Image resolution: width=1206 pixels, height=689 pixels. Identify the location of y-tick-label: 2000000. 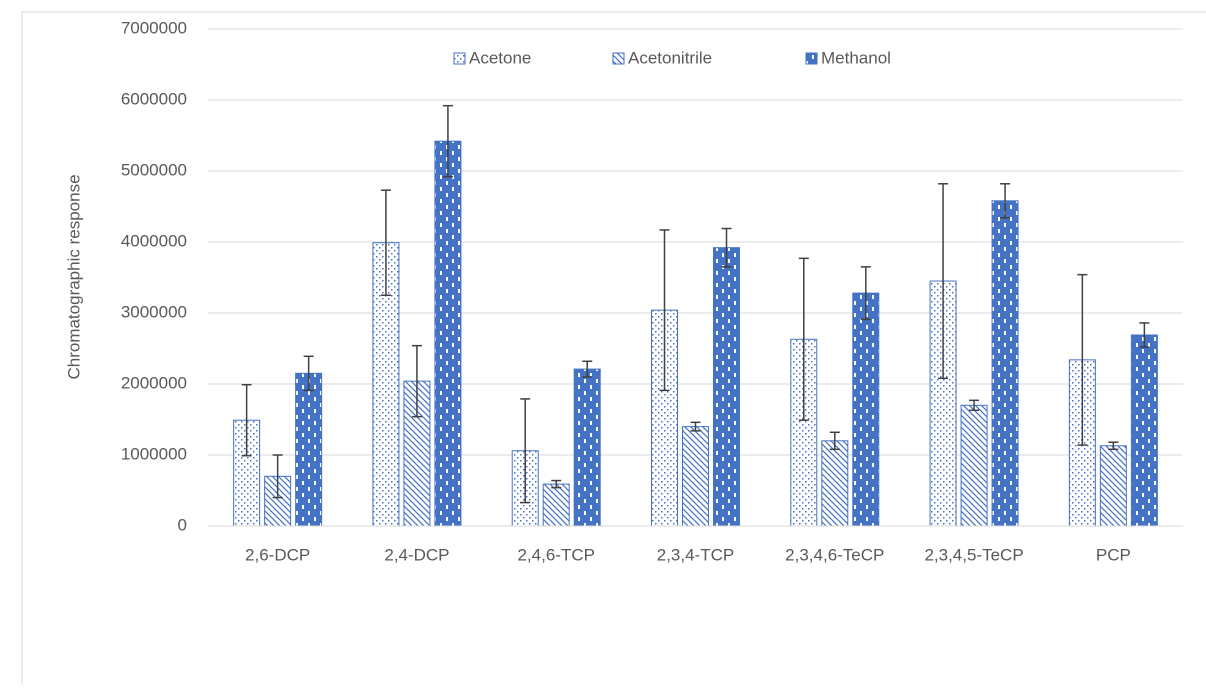
(154, 382).